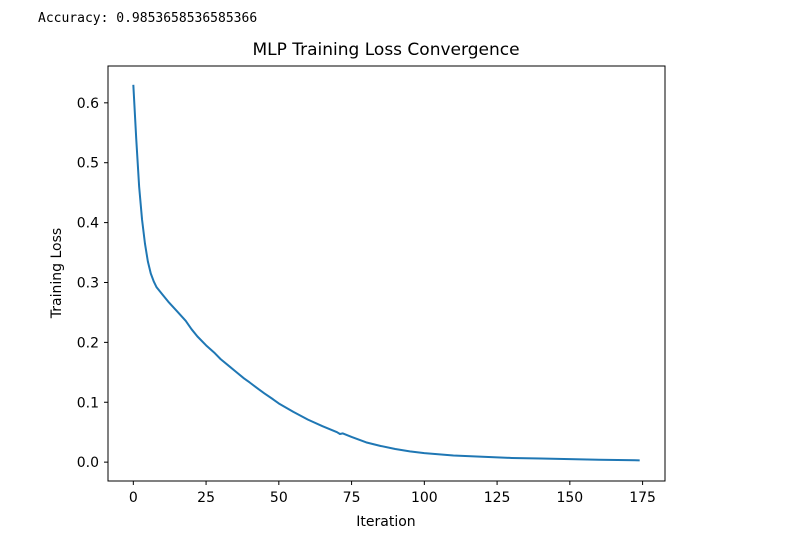 The height and width of the screenshot is (542, 801). I want to click on x-tick-label: 0, so click(133, 498).